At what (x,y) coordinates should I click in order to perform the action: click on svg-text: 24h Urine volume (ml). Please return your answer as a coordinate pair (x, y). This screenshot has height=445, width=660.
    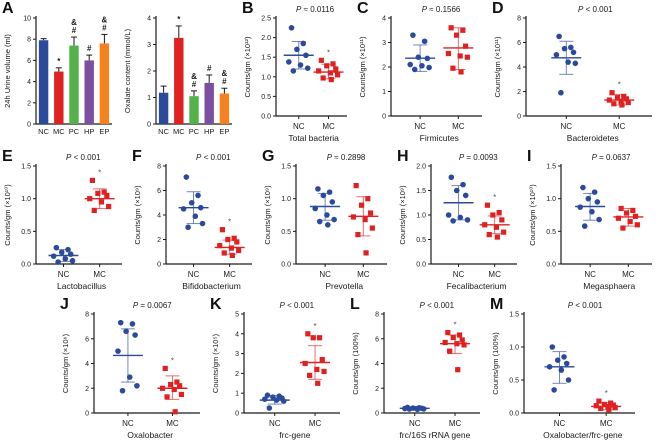
    Looking at the image, I should click on (7, 71).